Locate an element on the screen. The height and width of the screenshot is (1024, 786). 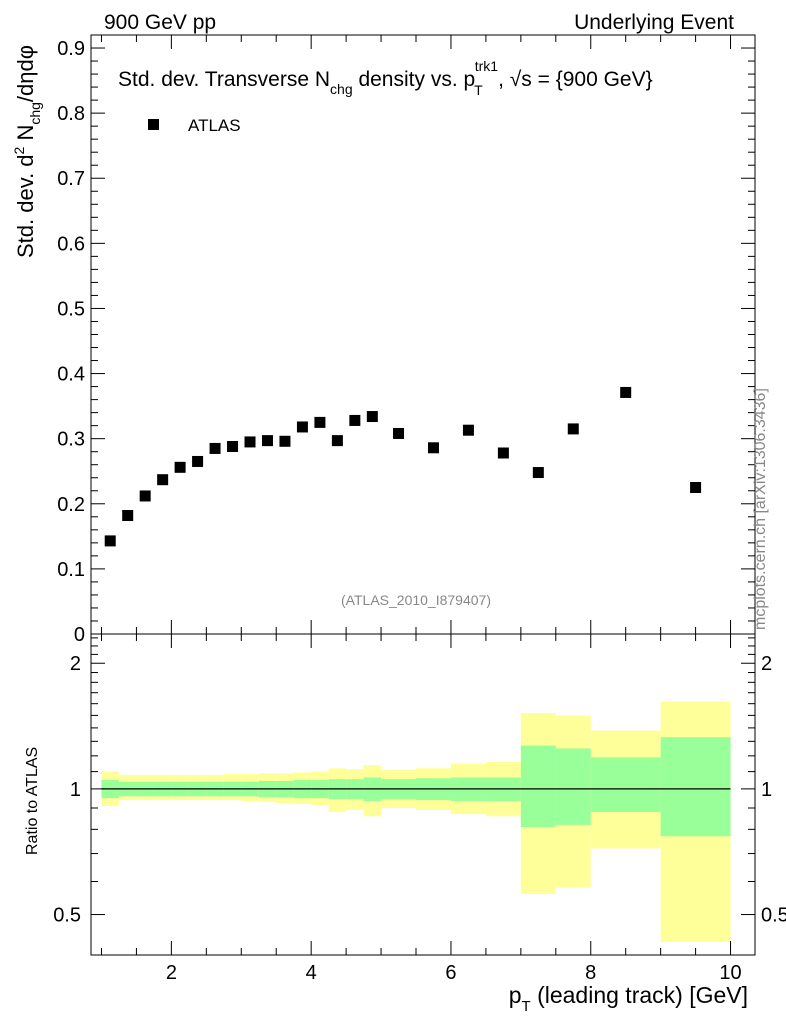
x-tick-label: 4 is located at coordinates (311, 973).